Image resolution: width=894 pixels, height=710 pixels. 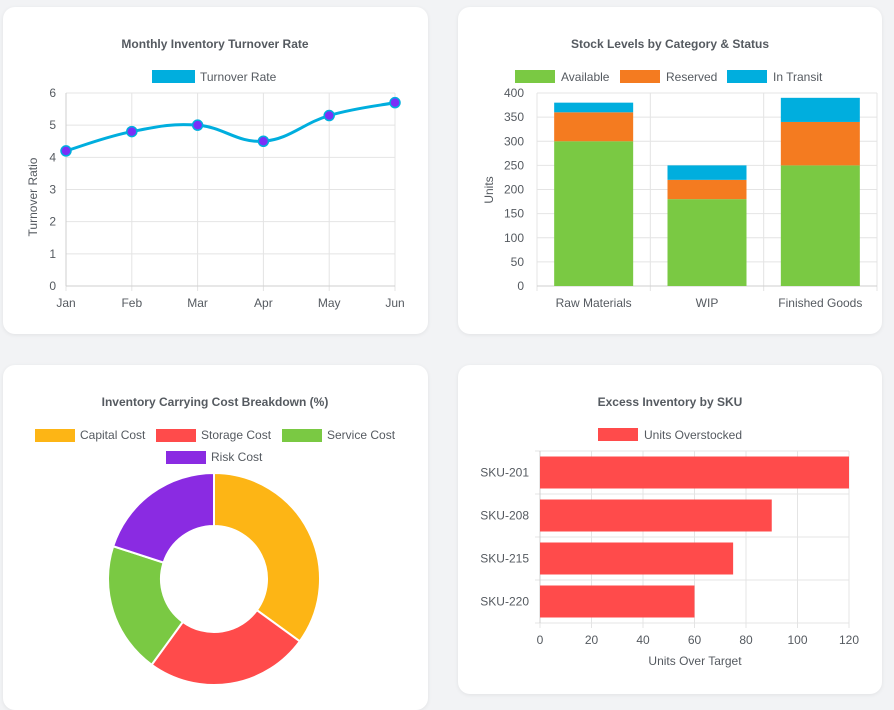 I want to click on chart-title: Monthly Inventory Turnover Rate, so click(x=214, y=44).